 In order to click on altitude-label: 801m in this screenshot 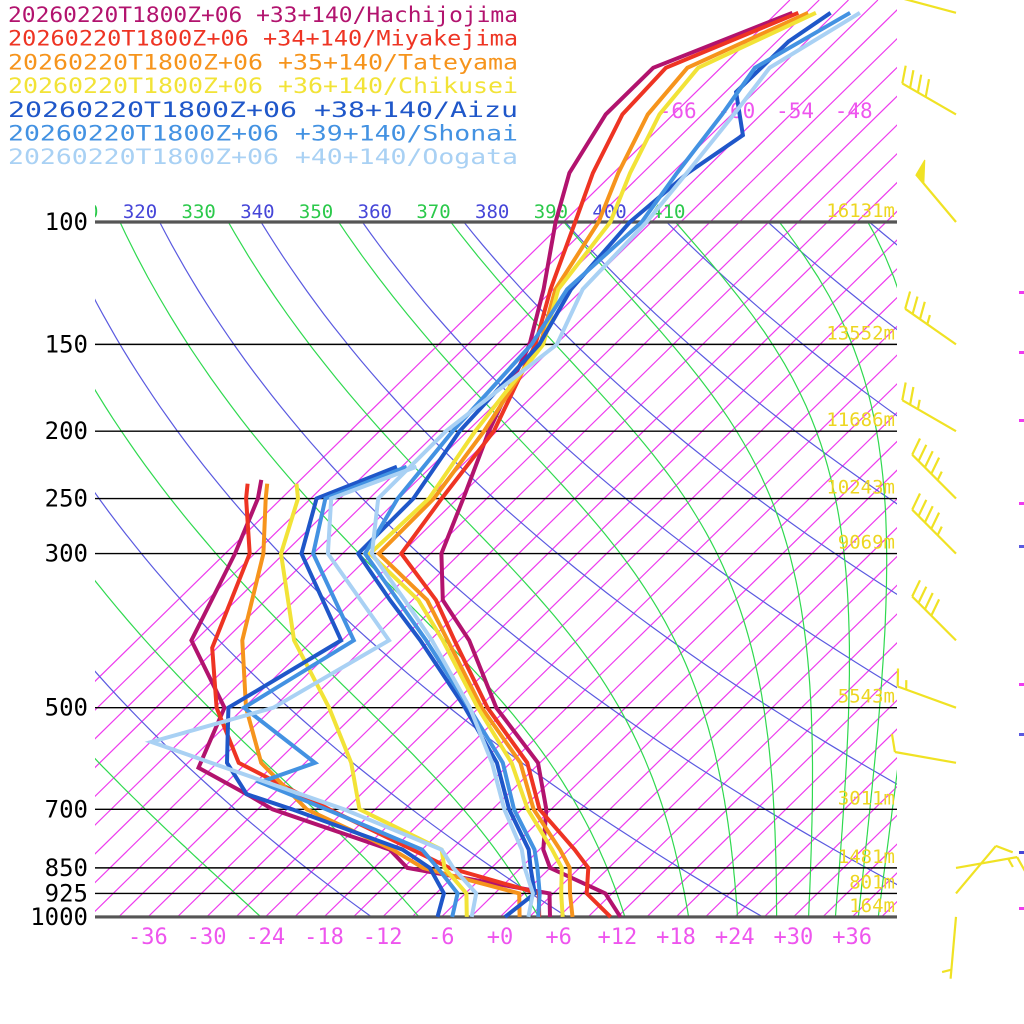, I will do `click(872, 882)`.